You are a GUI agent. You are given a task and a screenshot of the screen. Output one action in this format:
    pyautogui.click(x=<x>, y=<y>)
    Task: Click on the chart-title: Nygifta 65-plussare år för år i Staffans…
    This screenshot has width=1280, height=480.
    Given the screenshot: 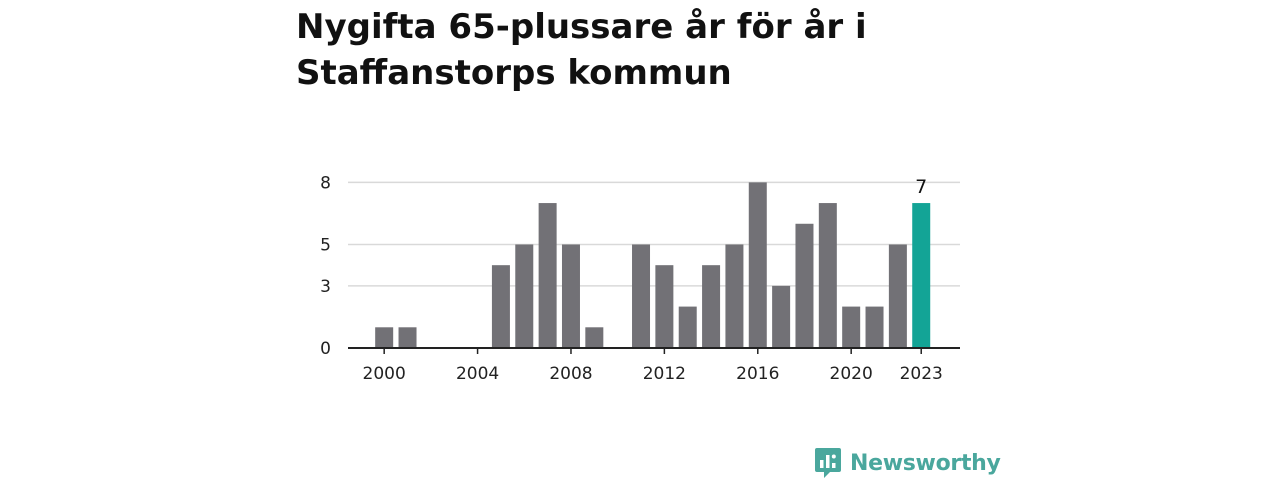 What is the action you would take?
    pyautogui.click(x=581, y=50)
    